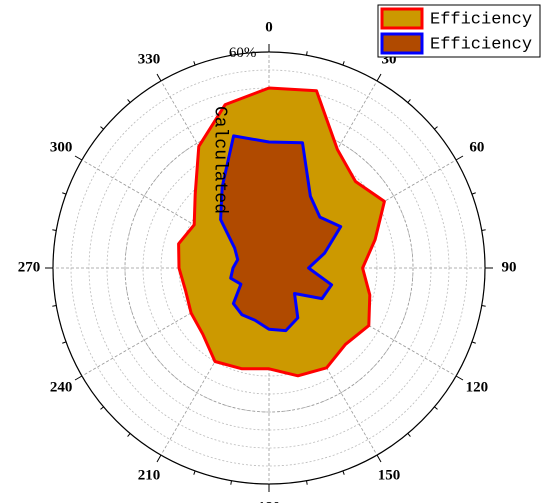  What do you see at coordinates (269, 501) in the screenshot?
I see `angle-tick-label: 180` at bounding box center [269, 501].